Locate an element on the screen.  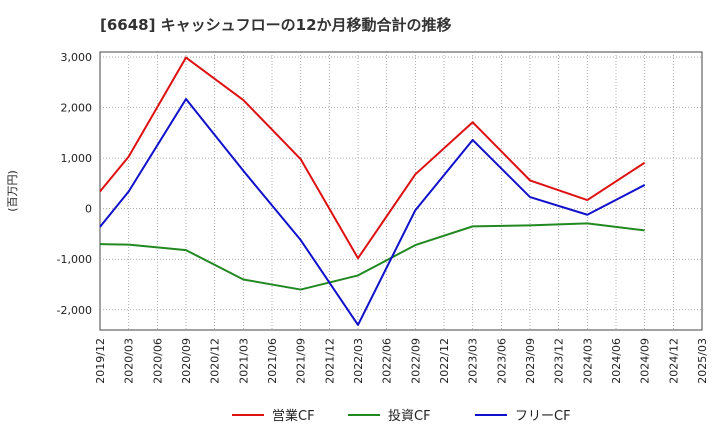
x-tick-label: 2022/12 is located at coordinates (444, 361).